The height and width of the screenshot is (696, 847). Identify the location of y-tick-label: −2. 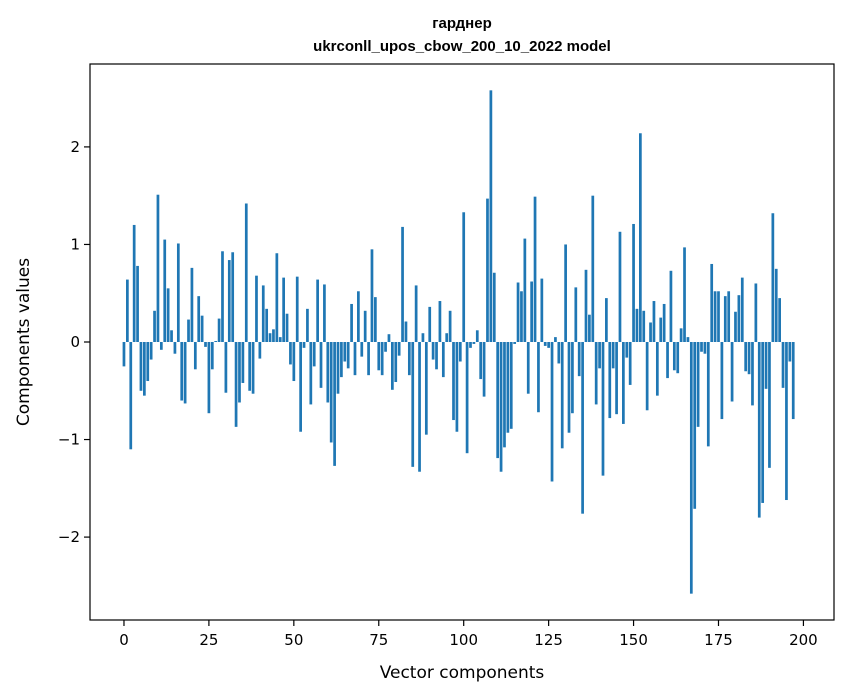
(69, 537).